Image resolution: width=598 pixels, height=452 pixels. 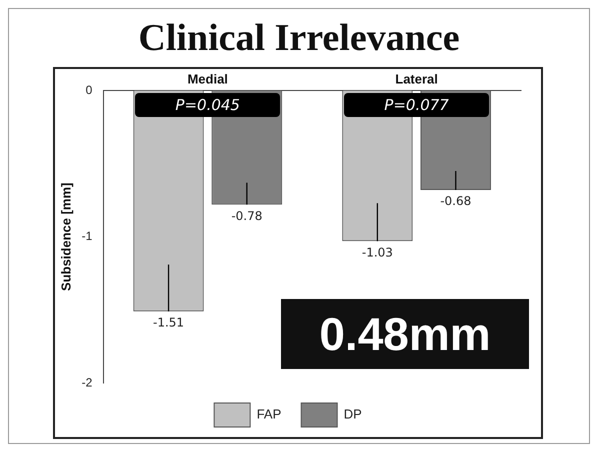 I want to click on data-label: -1.03, so click(x=377, y=252).